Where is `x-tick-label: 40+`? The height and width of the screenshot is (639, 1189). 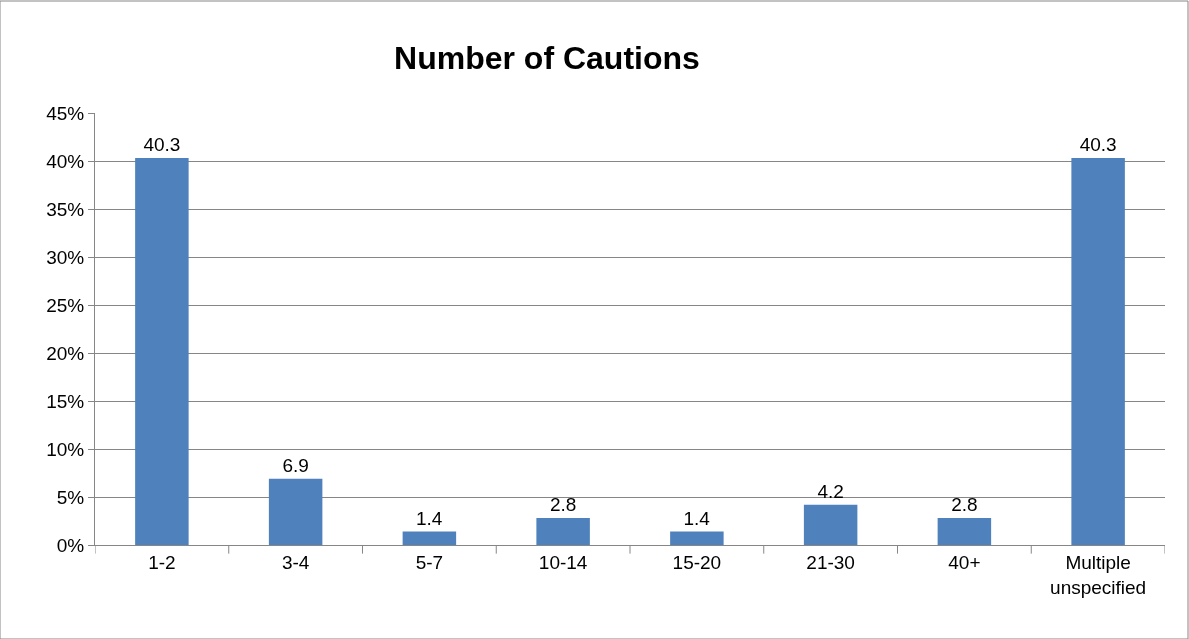
x-tick-label: 40+ is located at coordinates (964, 562).